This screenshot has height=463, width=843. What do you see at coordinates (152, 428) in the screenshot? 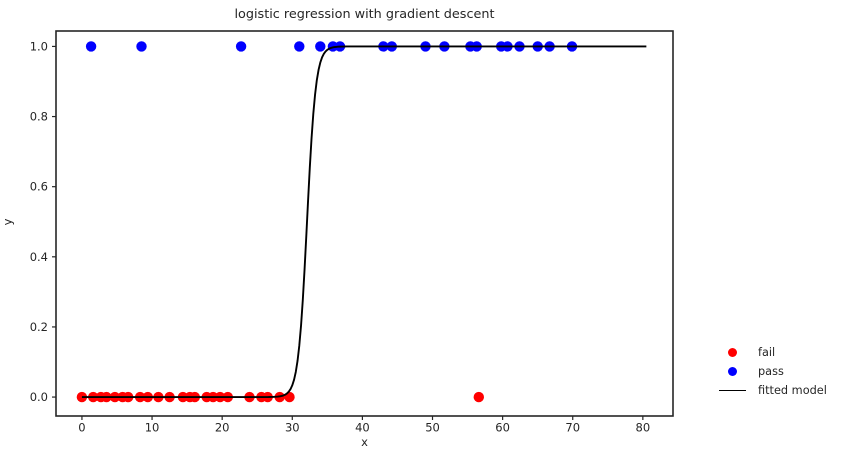
I see `x-tick-label: 10` at bounding box center [152, 428].